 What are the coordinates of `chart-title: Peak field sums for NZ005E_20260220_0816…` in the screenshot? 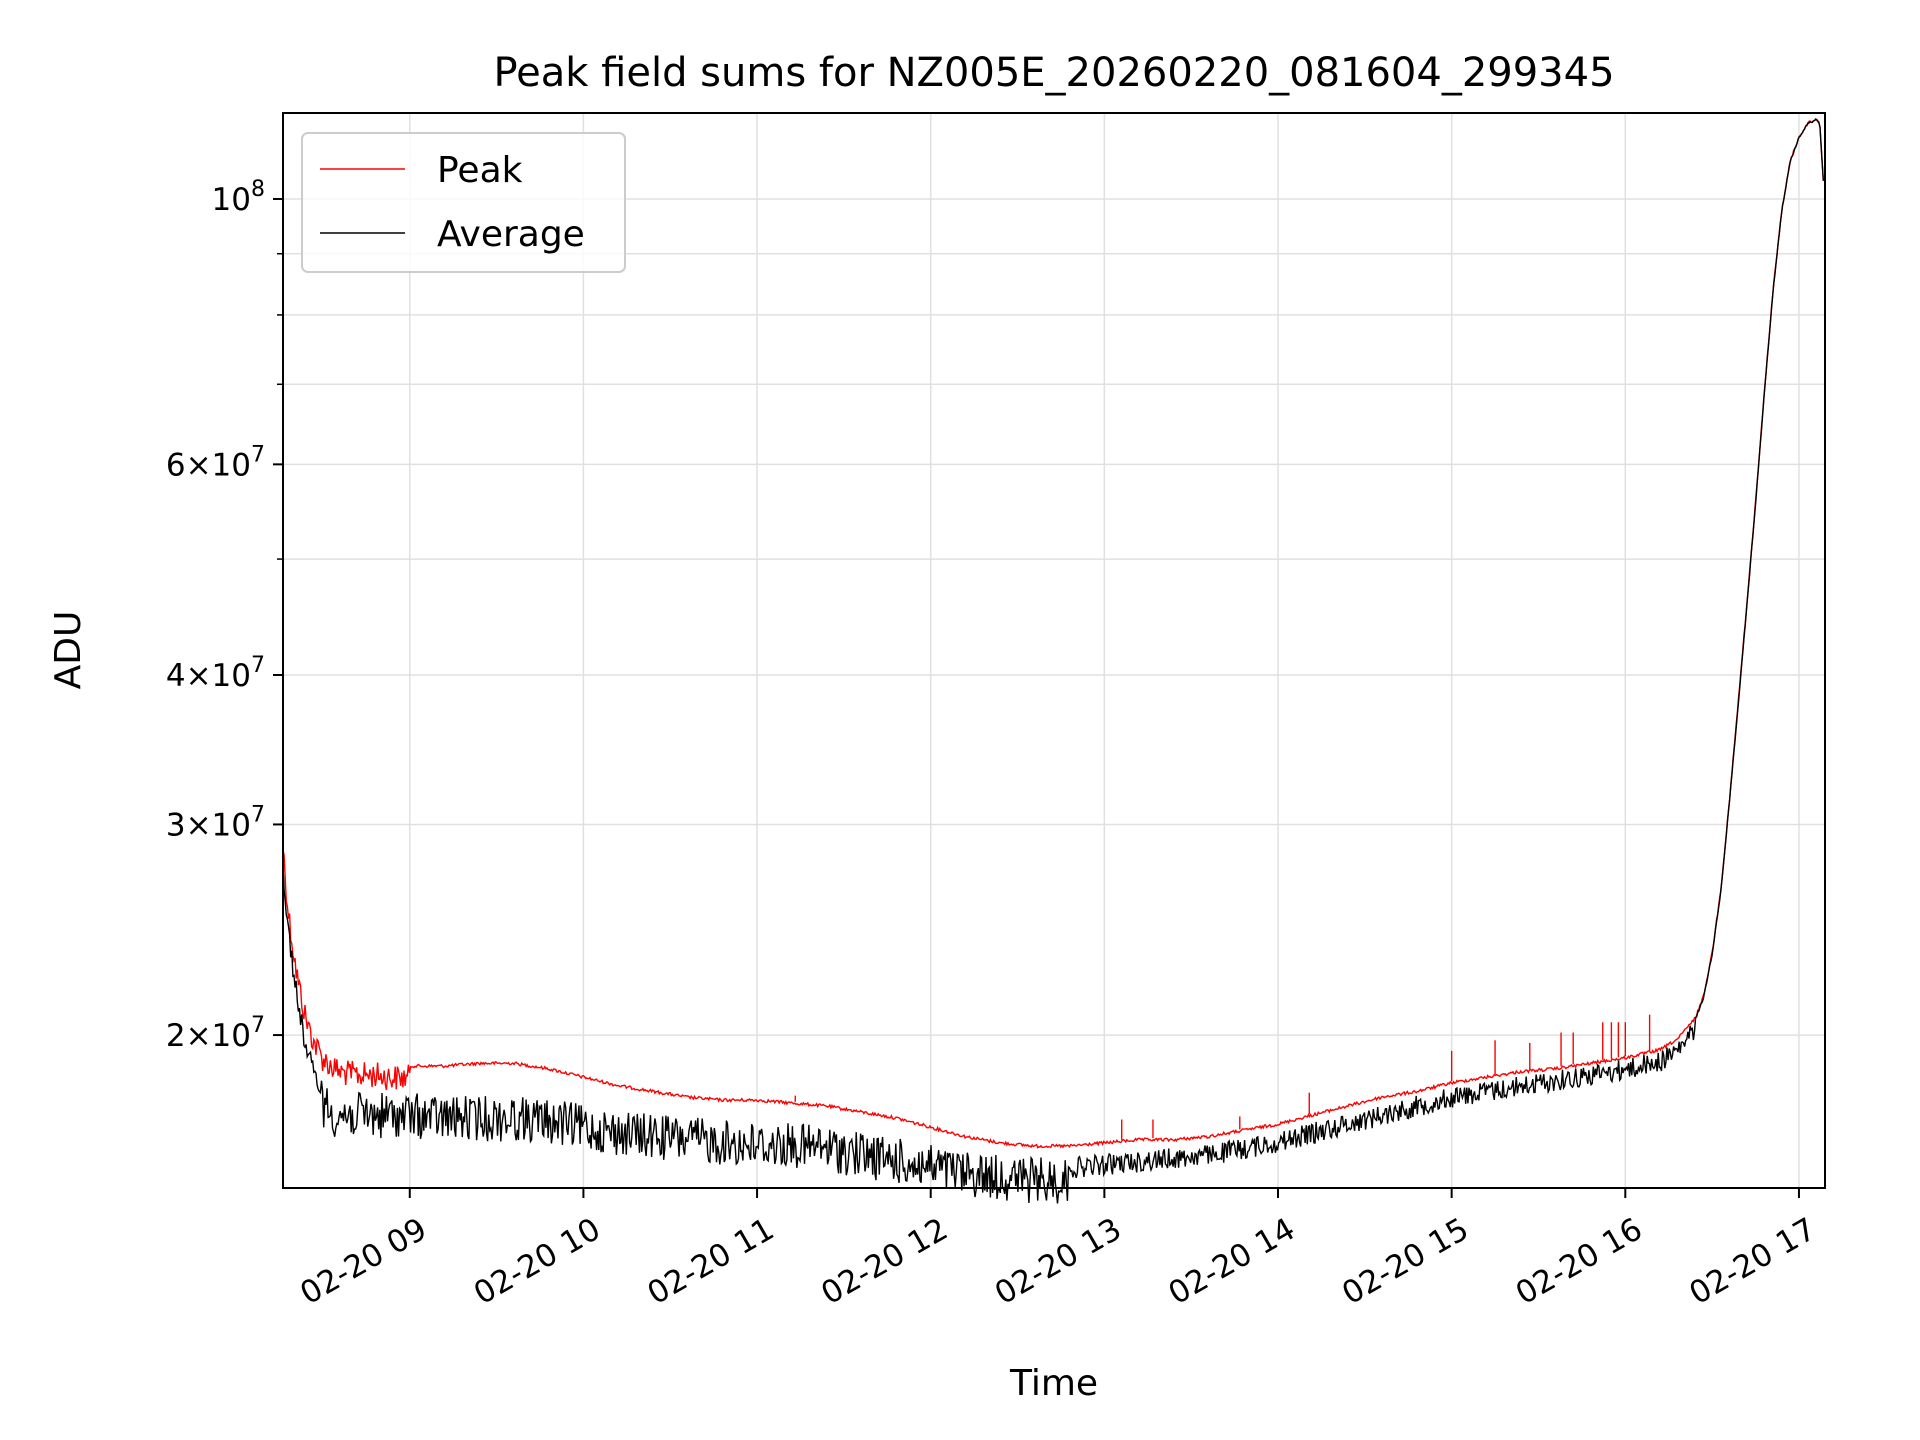 It's located at (1053, 73).